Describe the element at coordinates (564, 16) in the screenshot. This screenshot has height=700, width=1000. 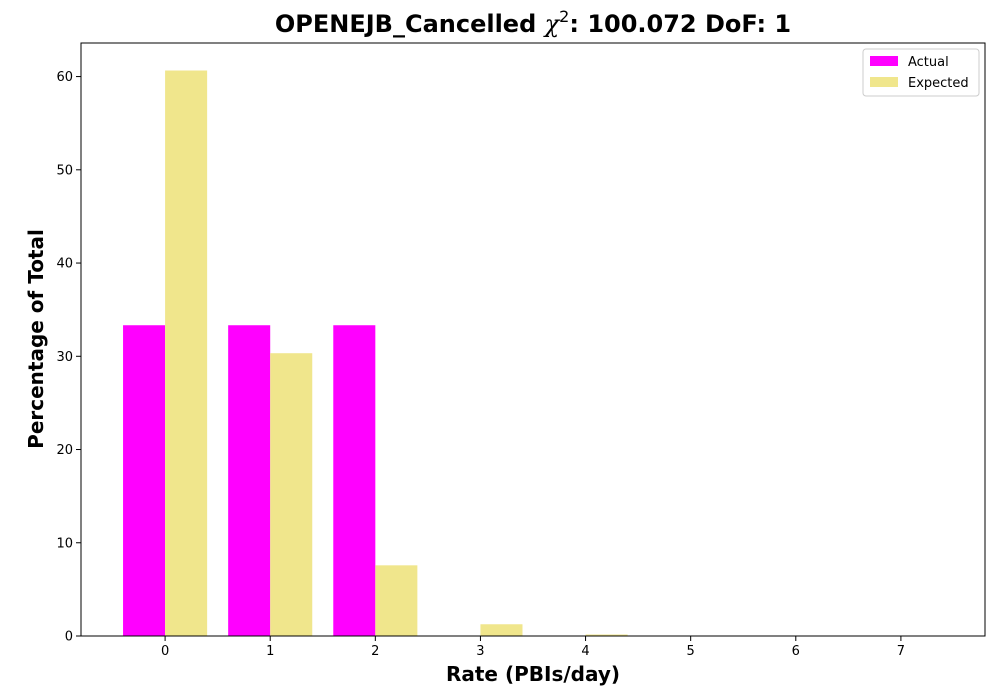
I see `chart-title-superscript: 2` at that location.